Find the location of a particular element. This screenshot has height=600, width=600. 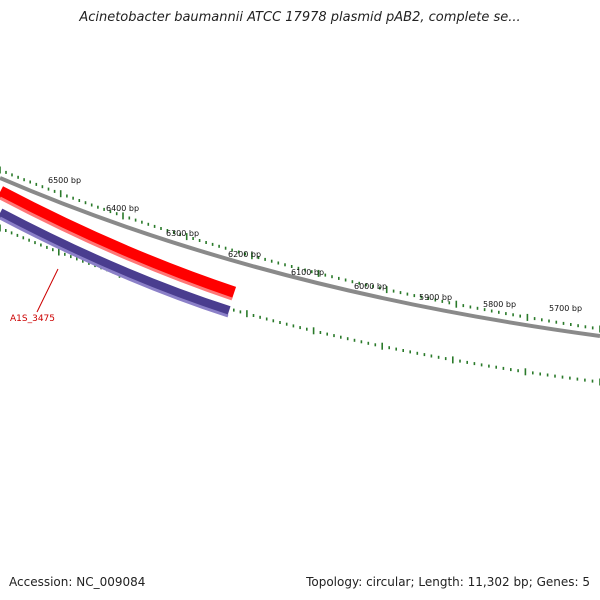

gene-forward-strand is located at coordinates (118, 243).